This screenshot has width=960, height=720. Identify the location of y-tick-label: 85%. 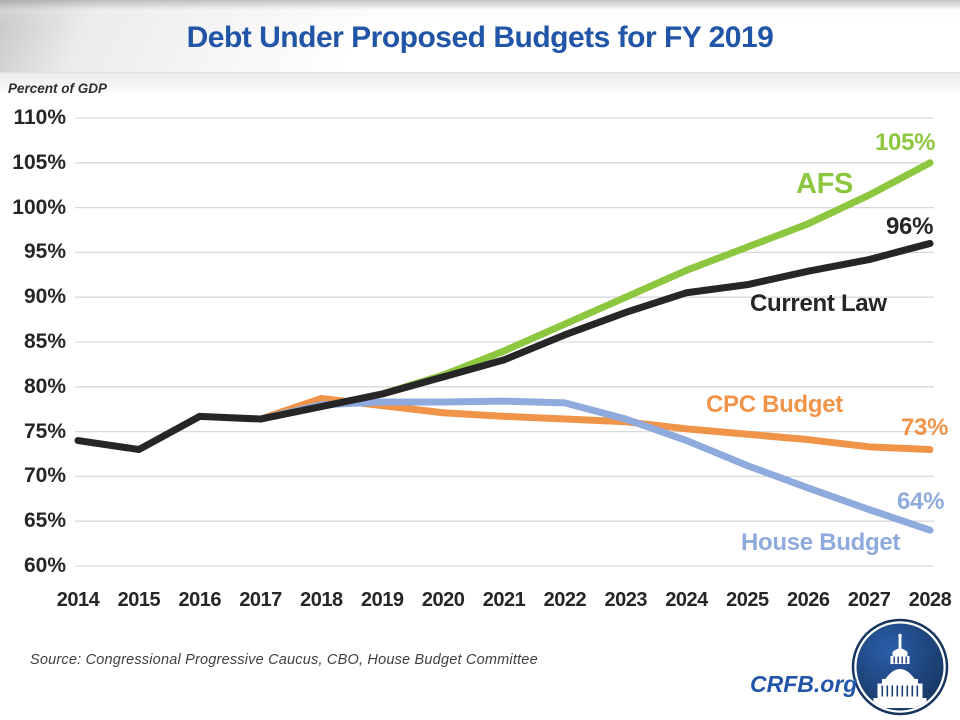
(44, 341).